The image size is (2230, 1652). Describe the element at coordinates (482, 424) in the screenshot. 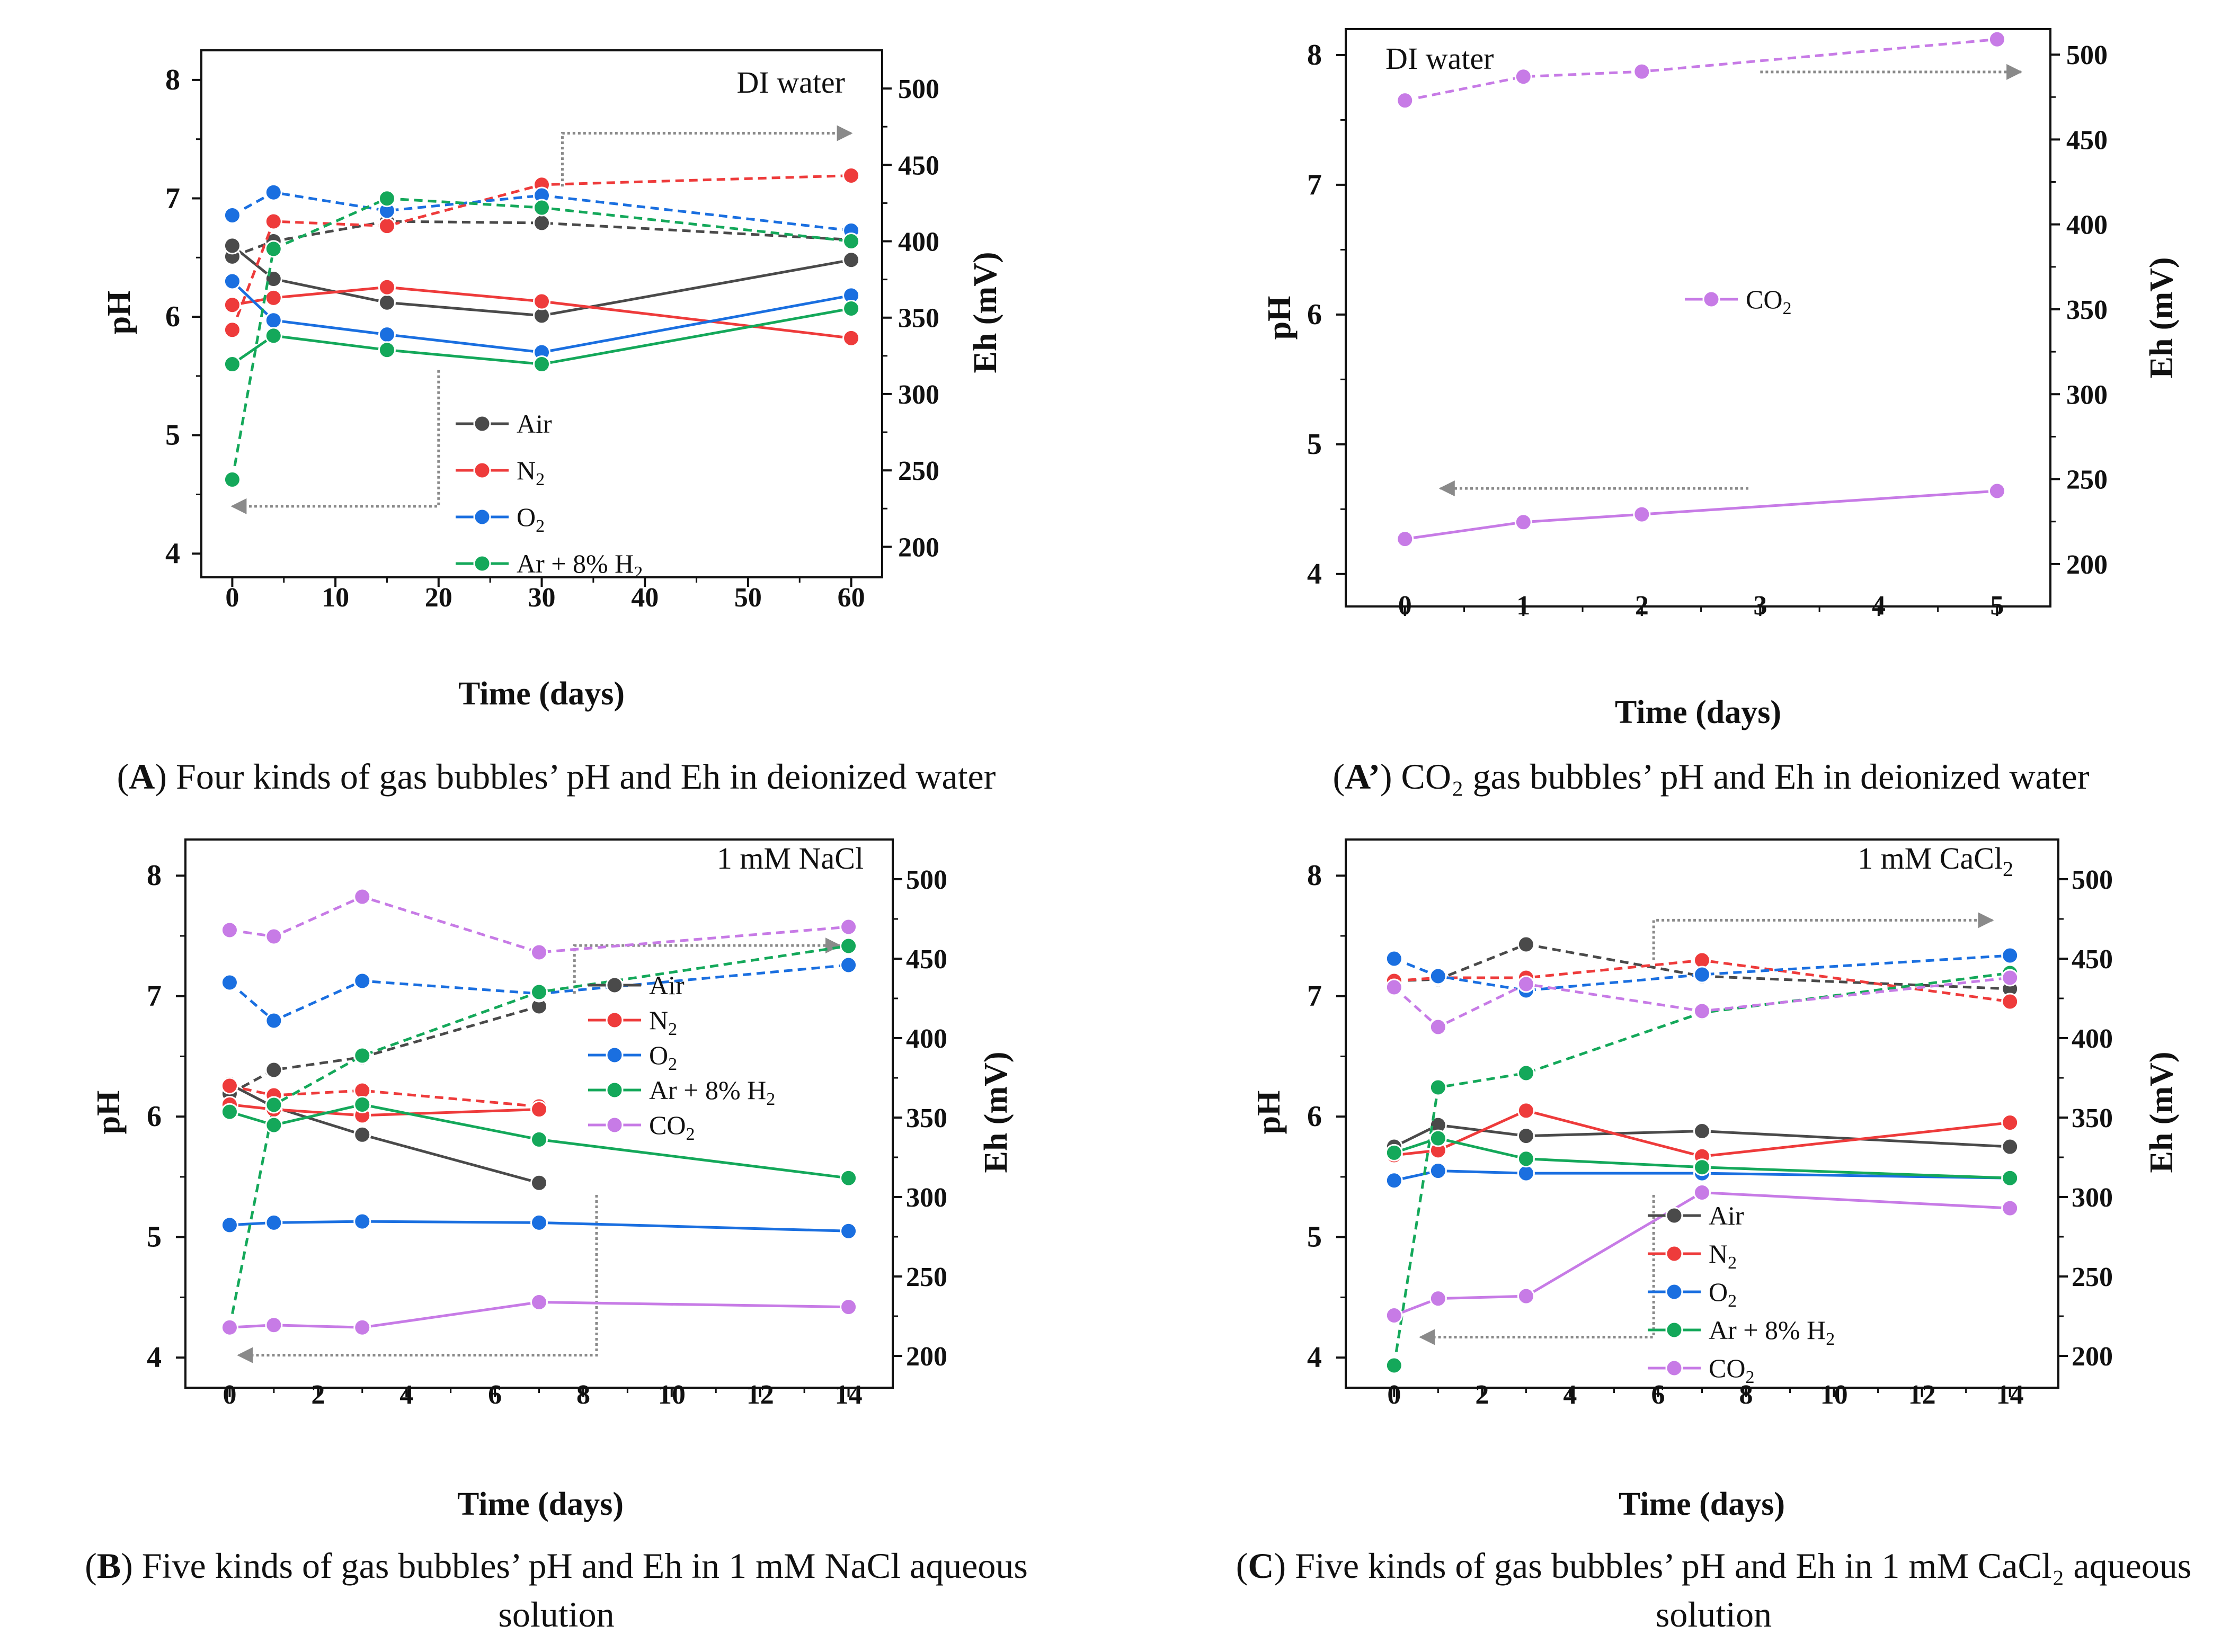

I see `legend-marker-Air` at that location.